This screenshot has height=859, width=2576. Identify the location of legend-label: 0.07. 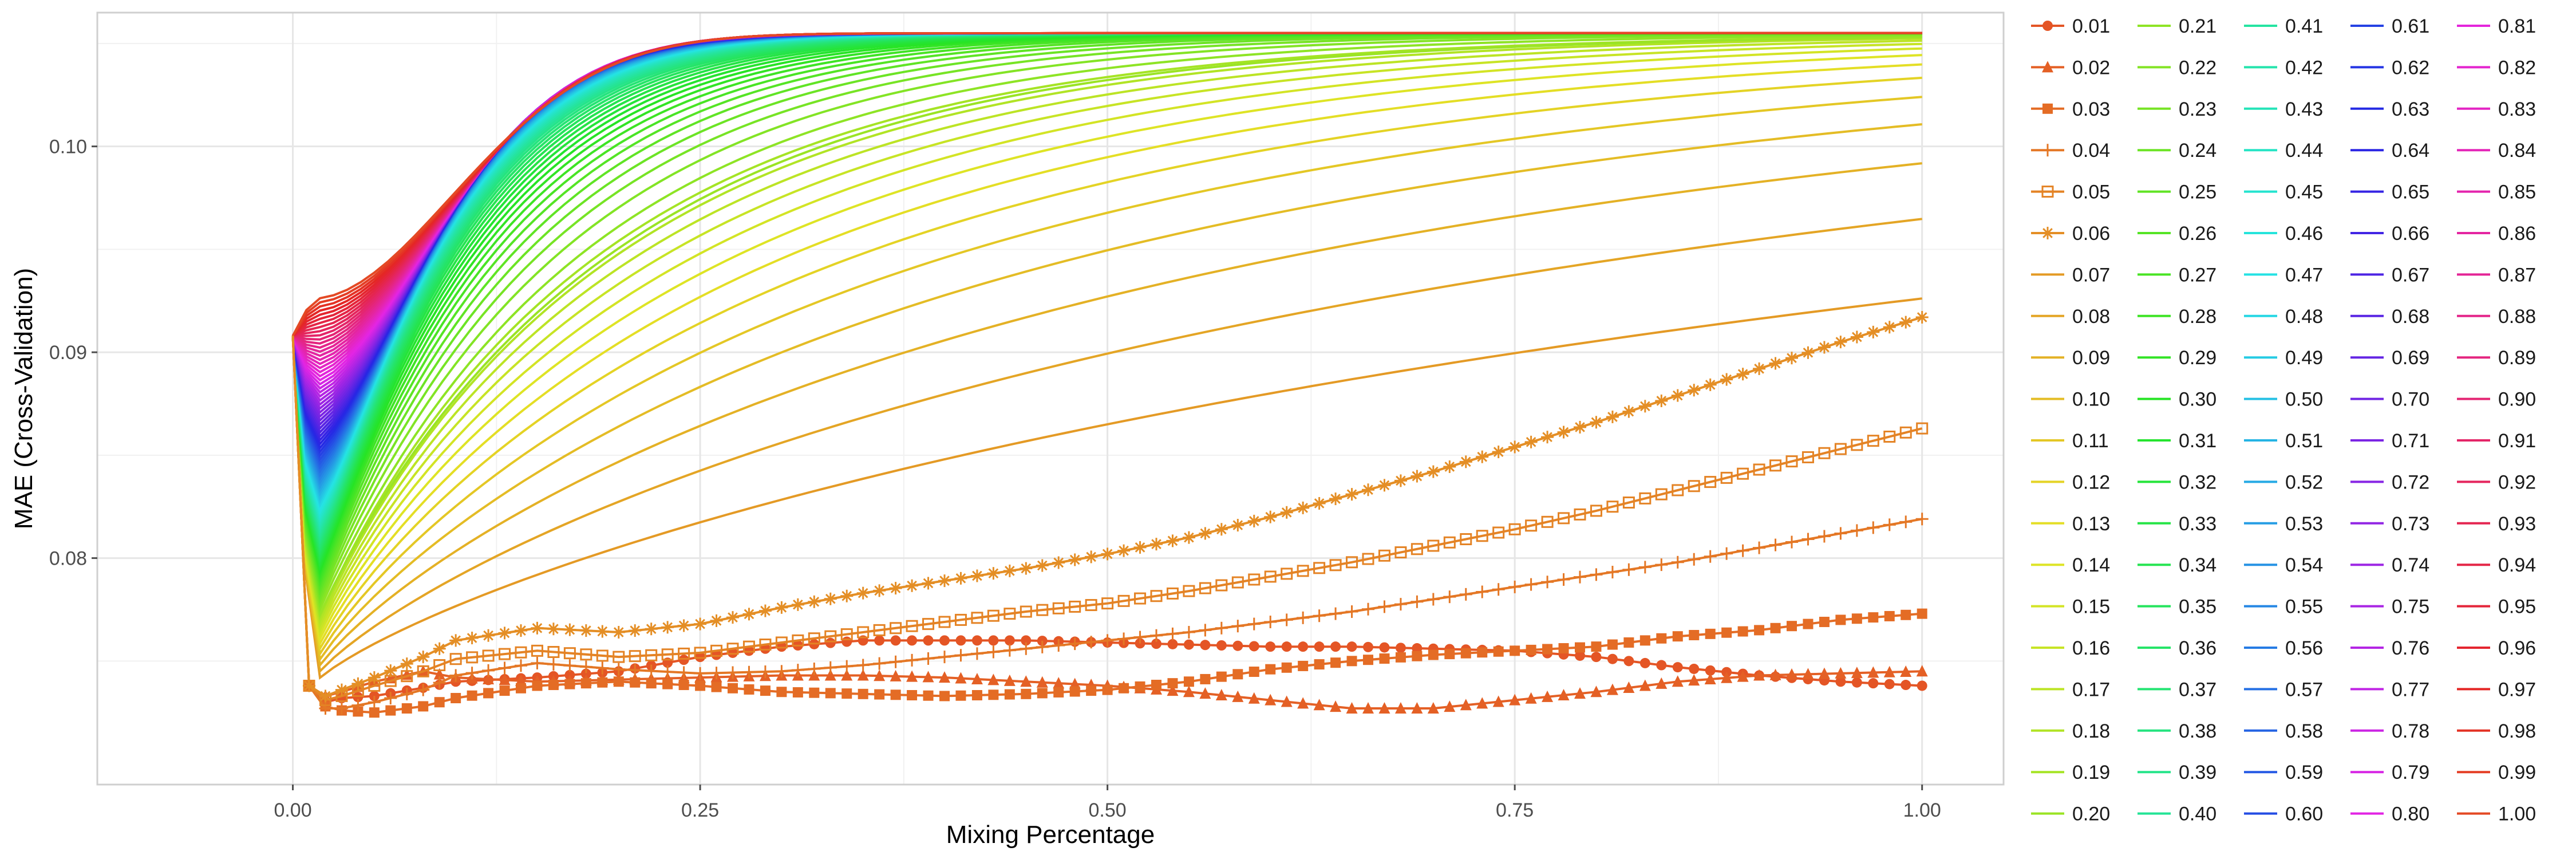
(2091, 275).